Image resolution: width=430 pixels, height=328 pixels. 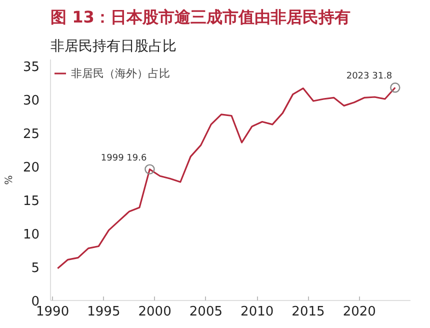 What do you see at coordinates (31, 134) in the screenshot?
I see `y-tick-label: 25` at bounding box center [31, 134].